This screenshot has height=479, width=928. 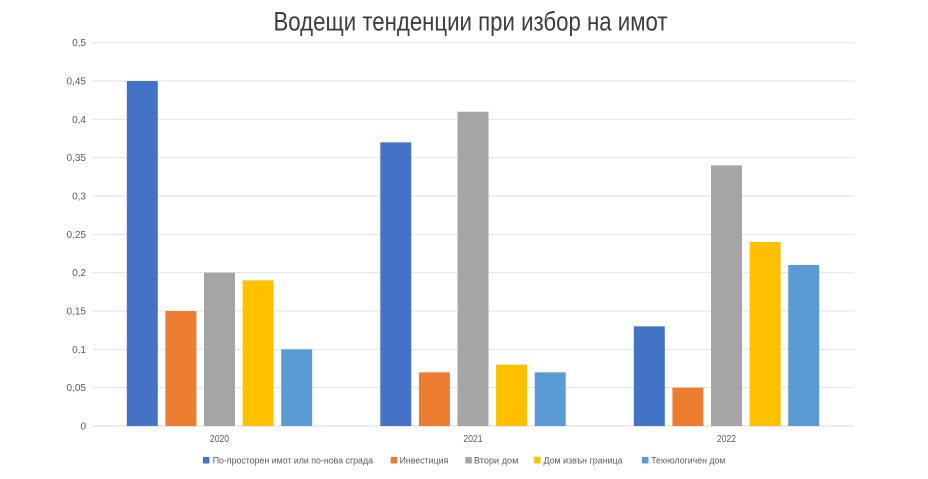 What do you see at coordinates (79, 197) in the screenshot?
I see `svg-text: 0,3` at bounding box center [79, 197].